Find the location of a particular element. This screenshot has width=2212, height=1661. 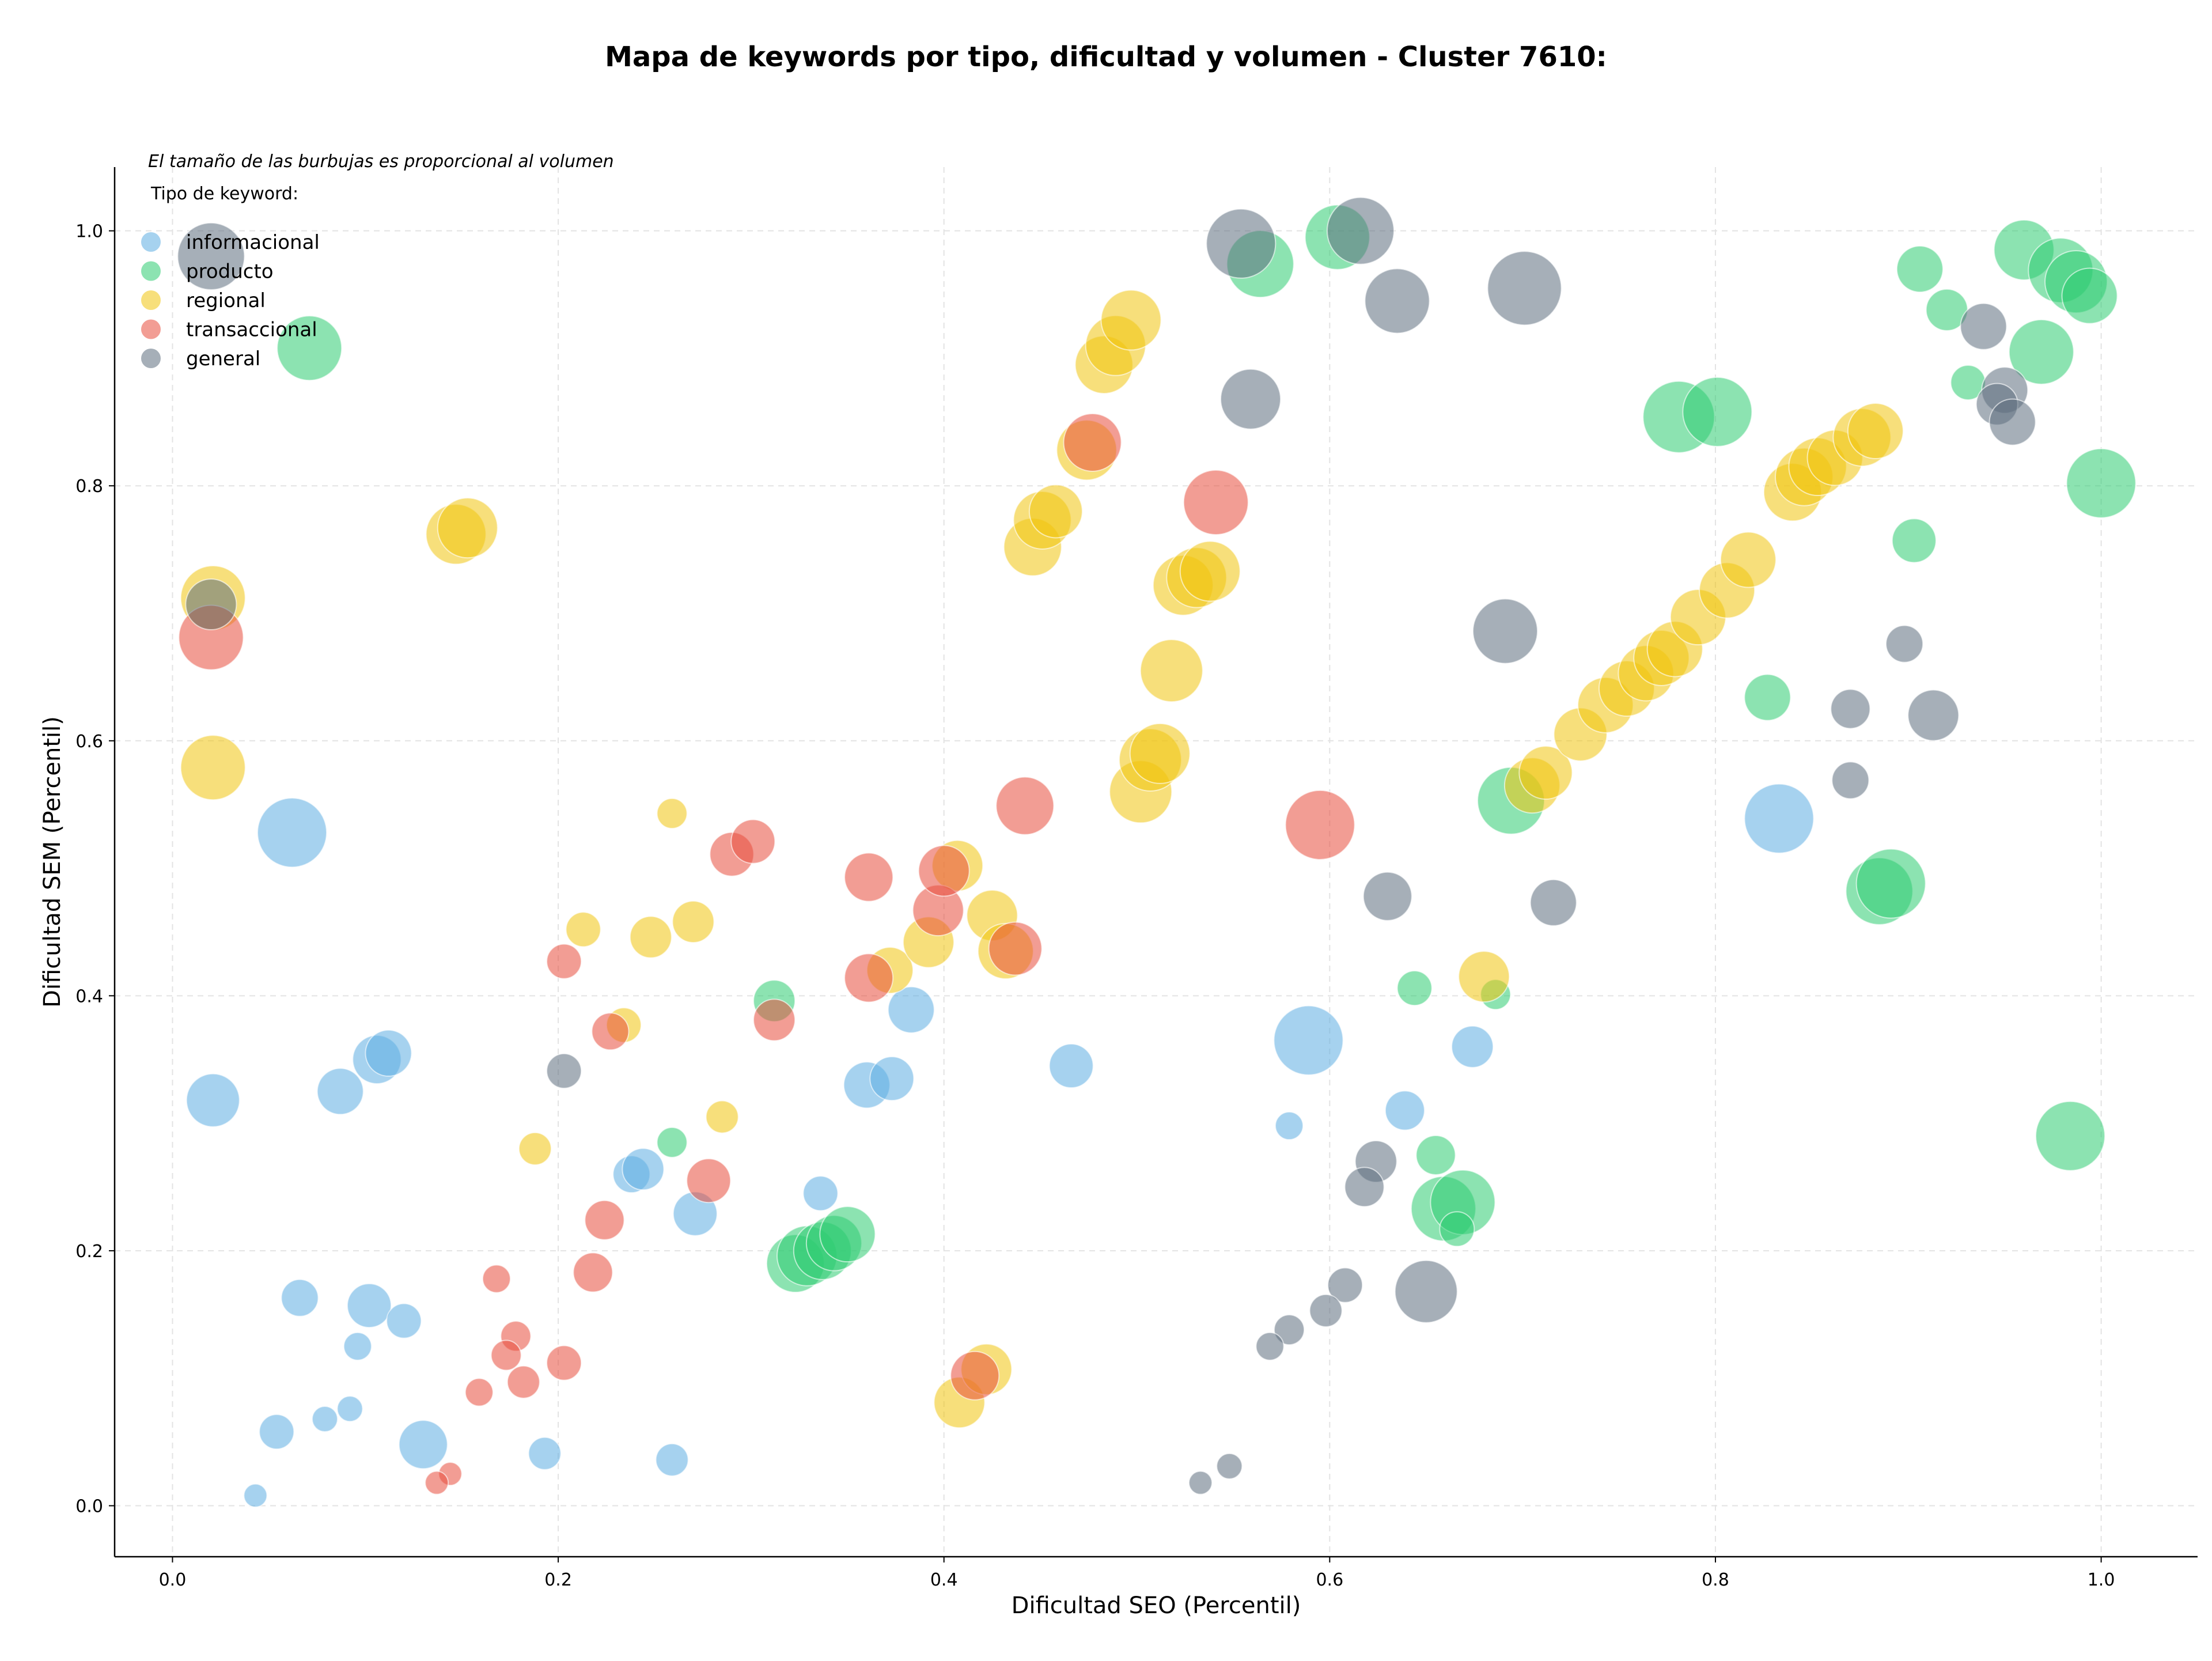

x-tick-label: 0.2 is located at coordinates (558, 1580).